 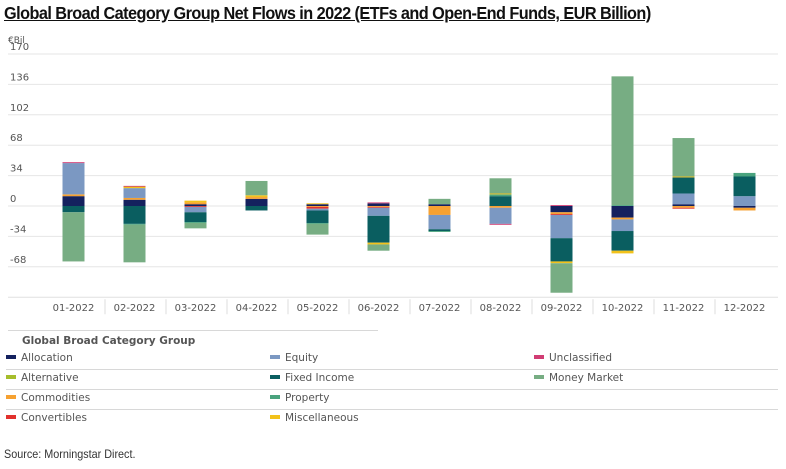 I want to click on x-tick-label: 05-2022, so click(x=318, y=308).